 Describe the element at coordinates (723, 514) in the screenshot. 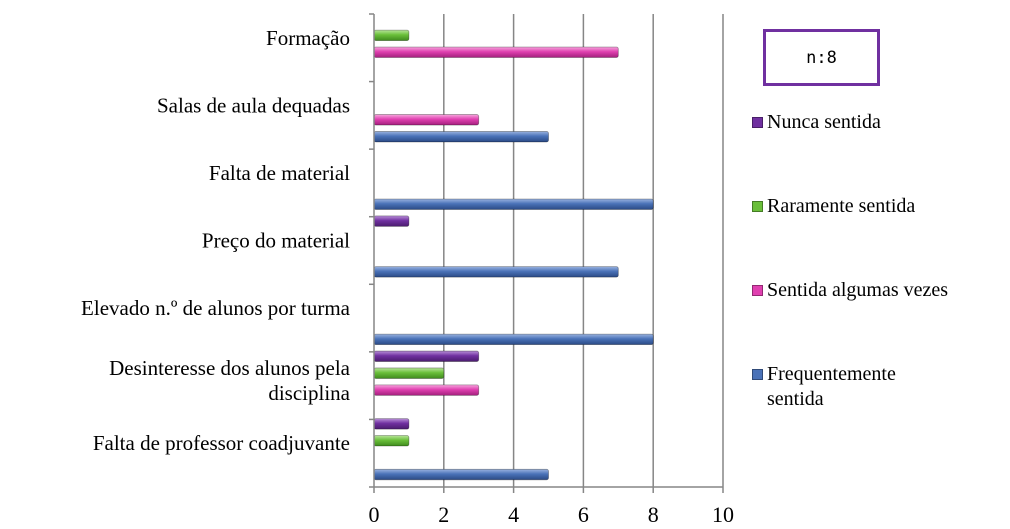

I see `x-tick-label: 10` at that location.